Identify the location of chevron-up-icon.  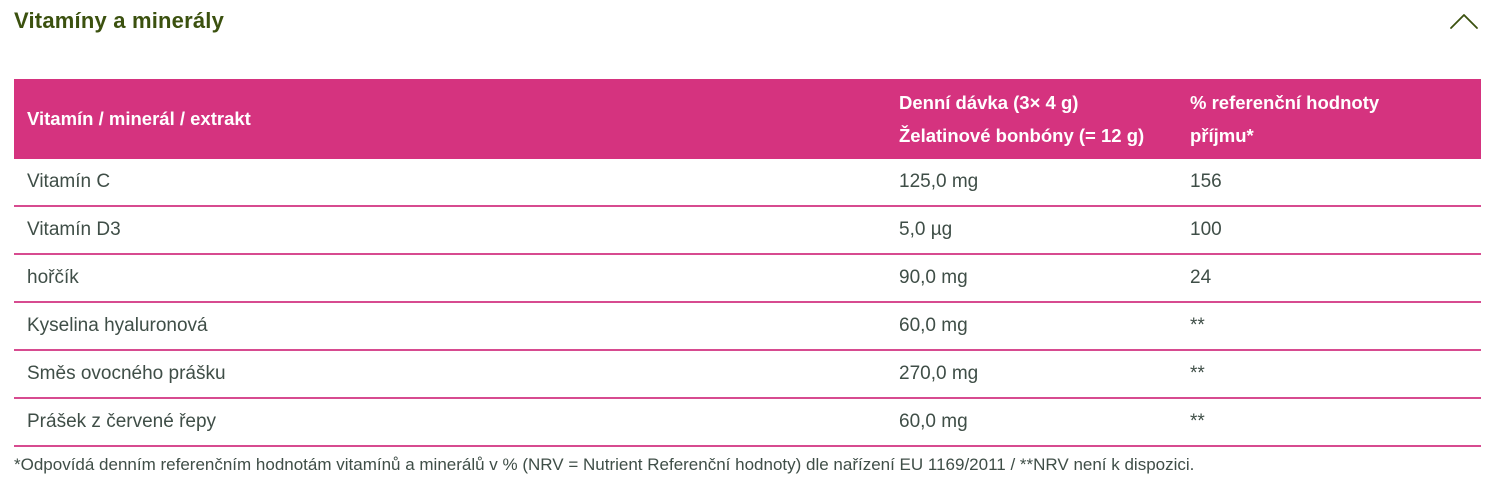
(1464, 21).